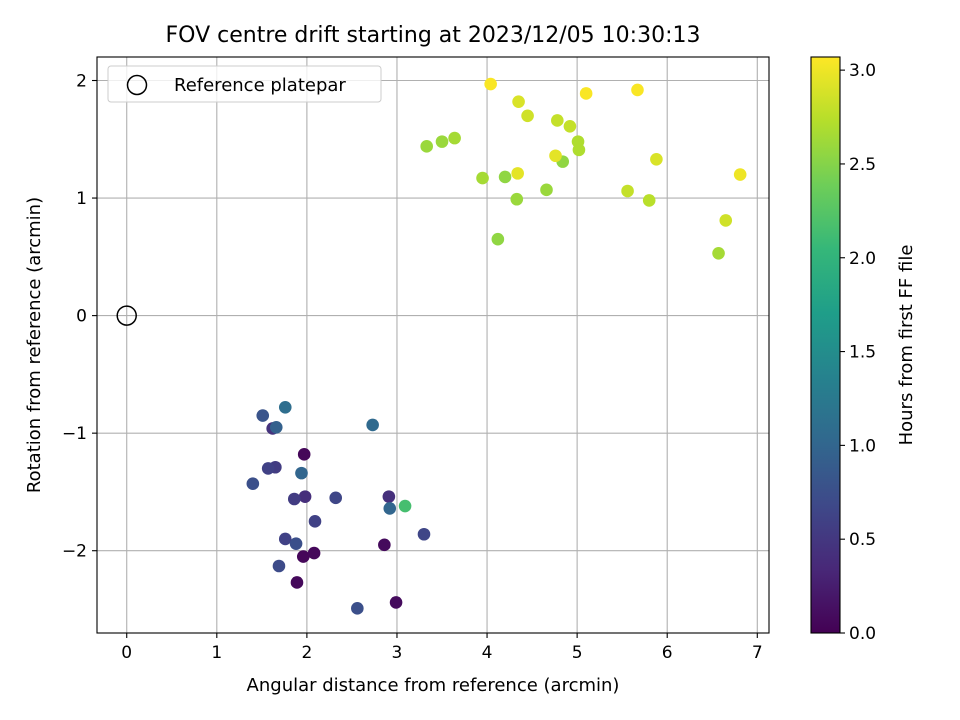 This screenshot has width=960, height=720. Describe the element at coordinates (433, 685) in the screenshot. I see `x-axis-label: Angular distance from reference (arcmin)` at that location.